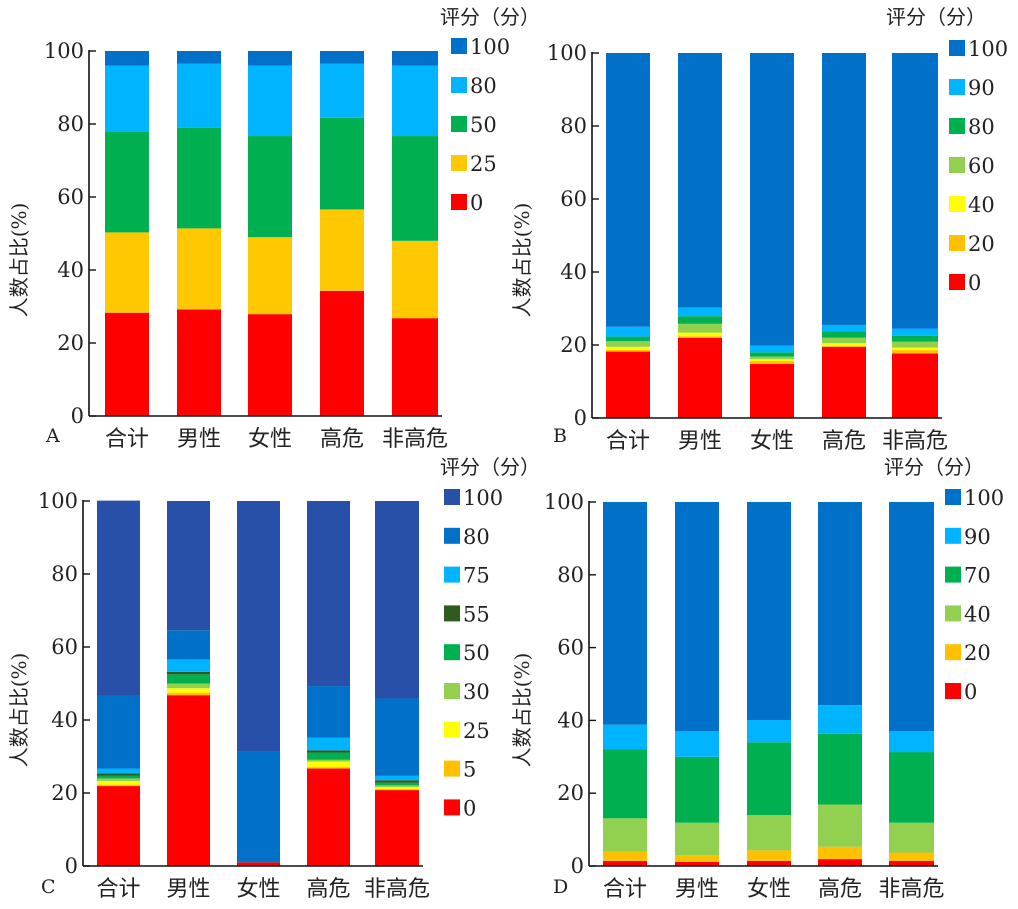  What do you see at coordinates (570, 720) in the screenshot?
I see `y-tick-label: 40` at bounding box center [570, 720].